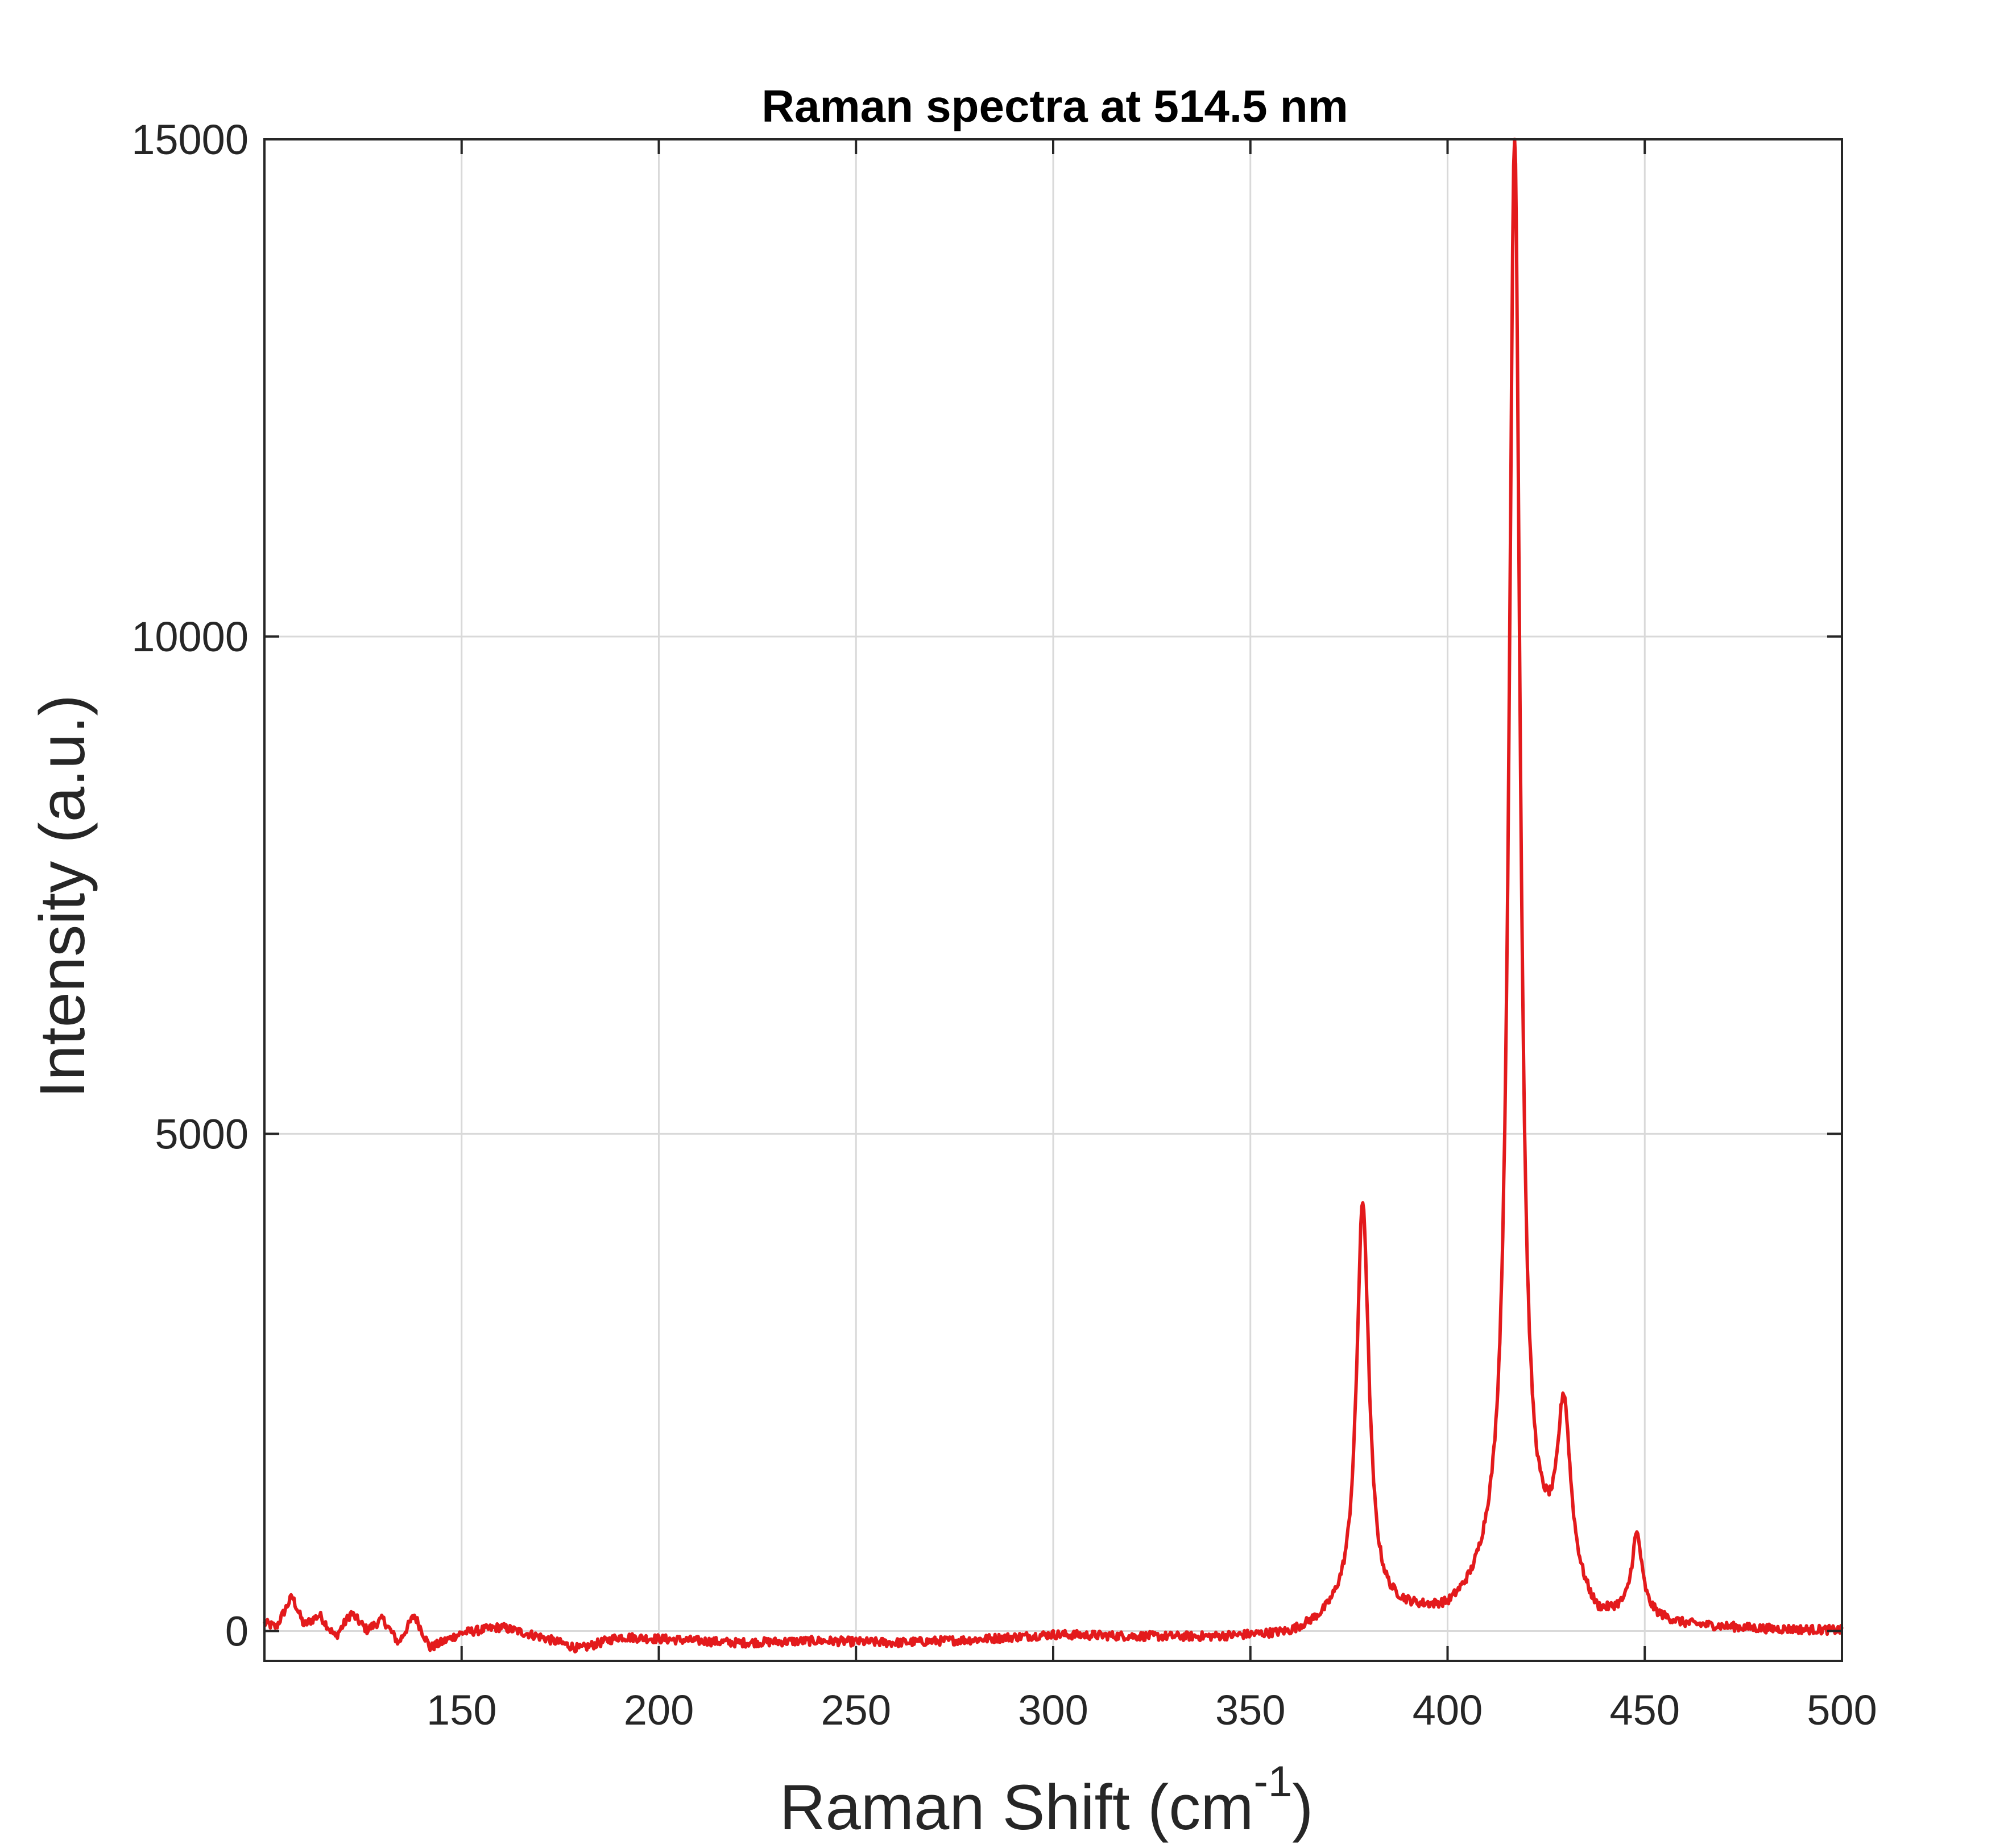 Image resolution: width=2008 pixels, height=1848 pixels. I want to click on x-tick-label: 300, so click(1053, 1710).